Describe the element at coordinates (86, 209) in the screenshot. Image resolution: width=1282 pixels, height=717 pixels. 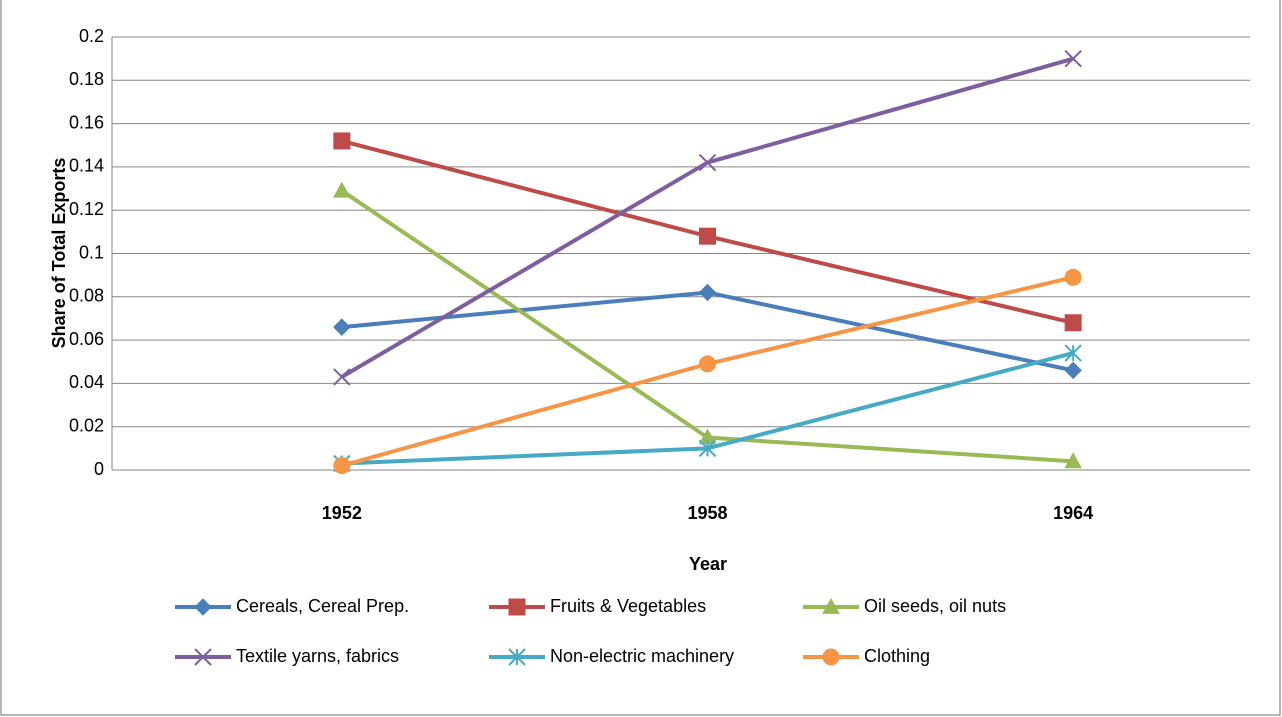
I see `y-tick-label: 0.12` at that location.